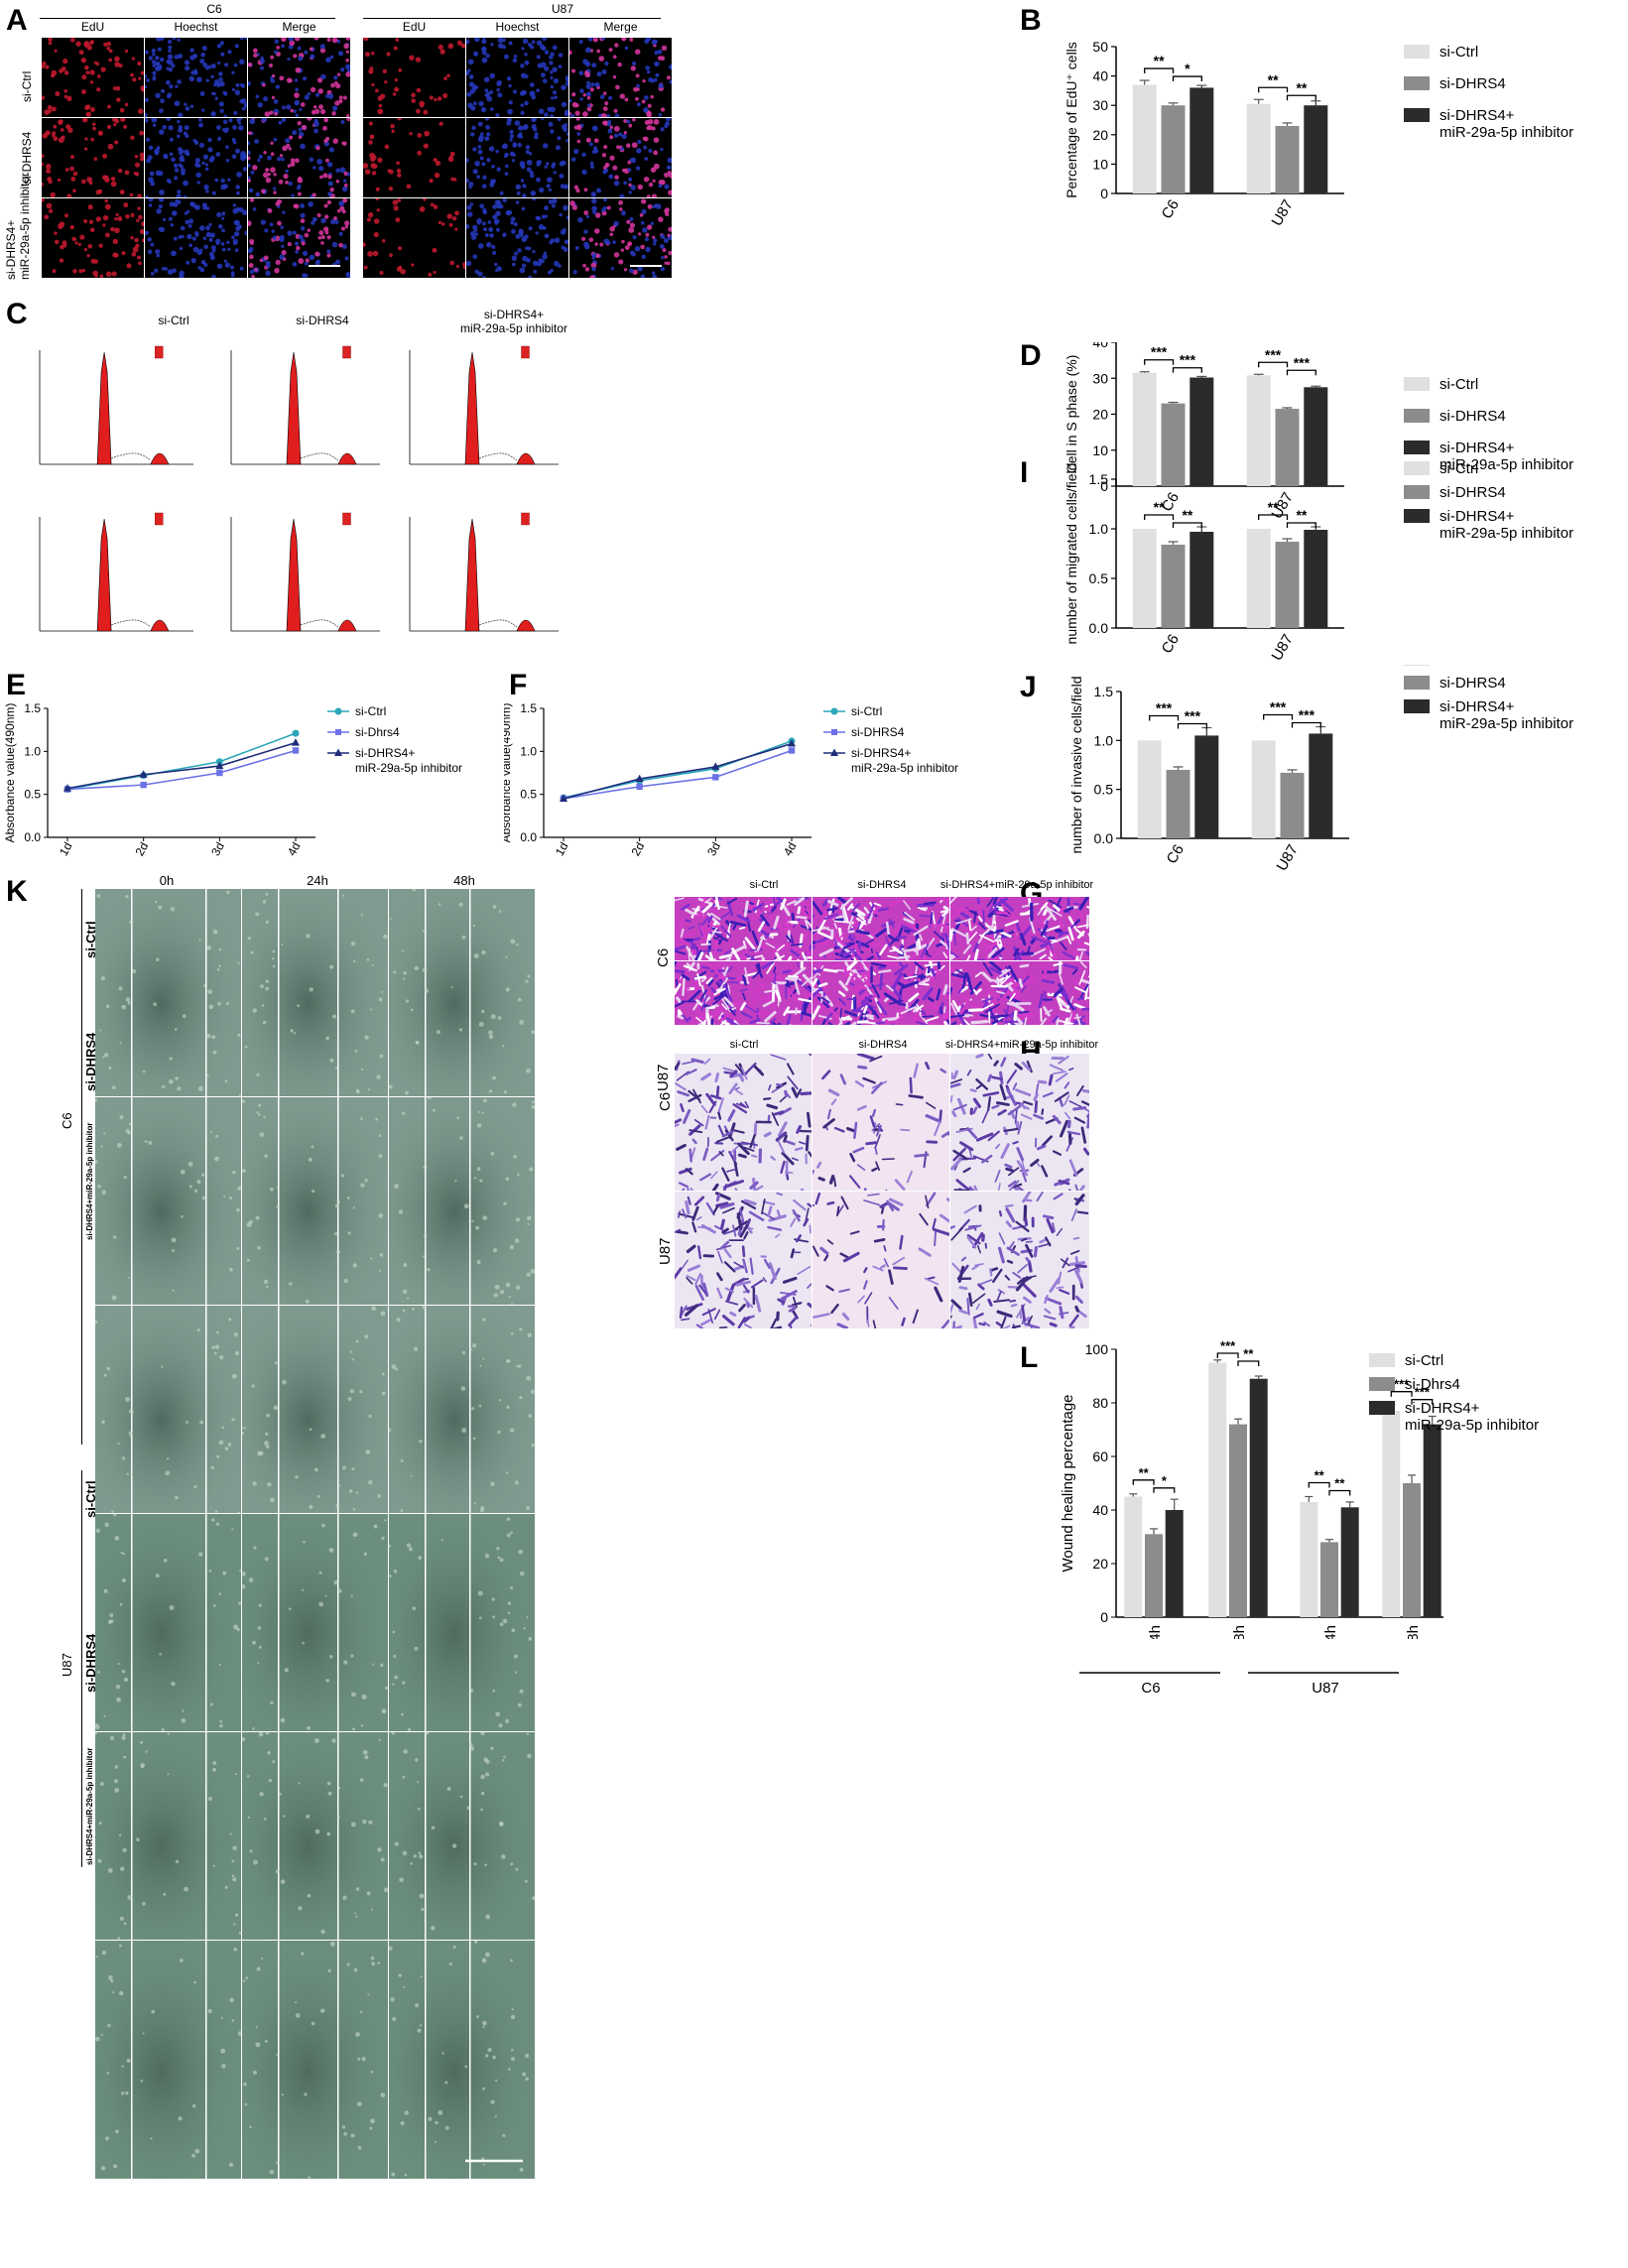 The width and height of the screenshot is (1628, 2268). Describe the element at coordinates (1432, 1384) in the screenshot. I see `legend-label: si-Dhrs4` at that location.